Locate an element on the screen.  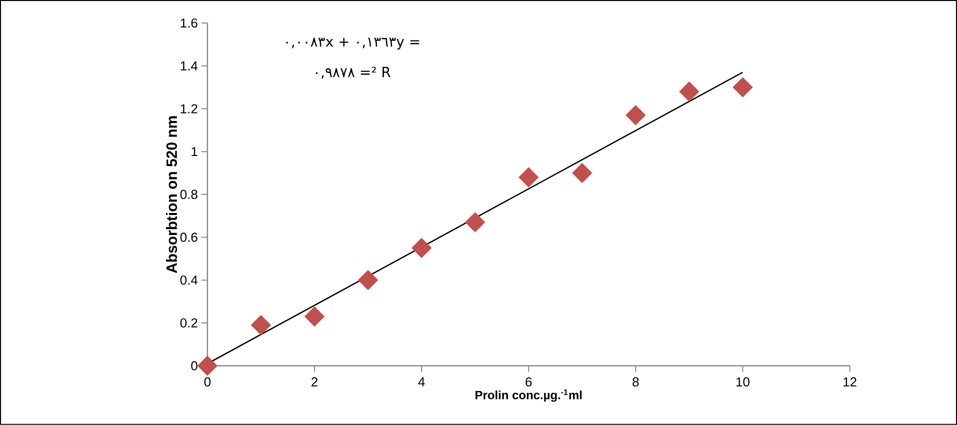
x-tick-label: 10 is located at coordinates (743, 382).